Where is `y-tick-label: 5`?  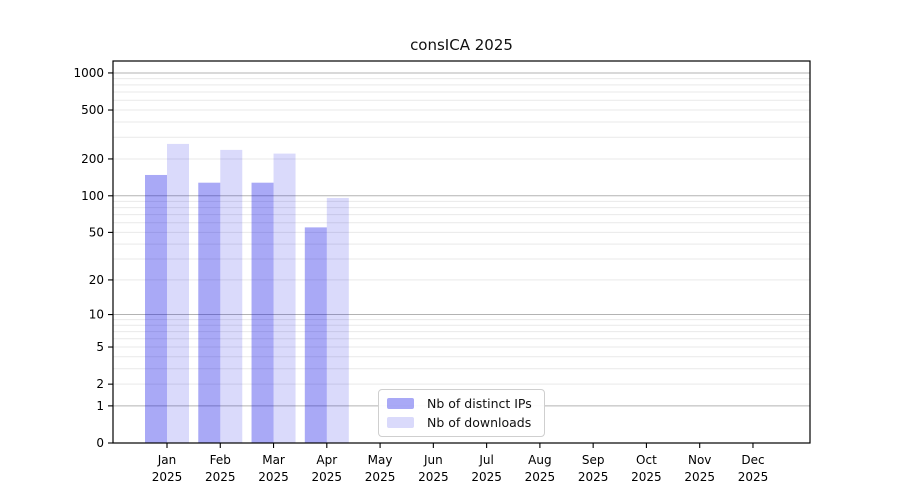
y-tick-label: 5 is located at coordinates (100, 347).